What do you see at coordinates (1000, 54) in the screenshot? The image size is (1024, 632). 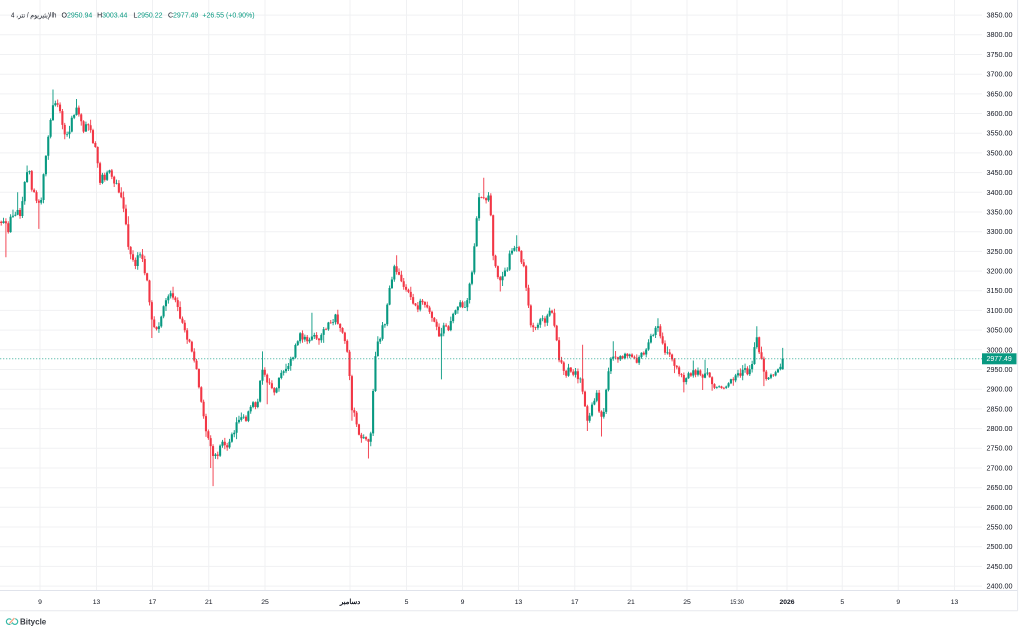 I see `svg-text: 3750.00` at bounding box center [1000, 54].